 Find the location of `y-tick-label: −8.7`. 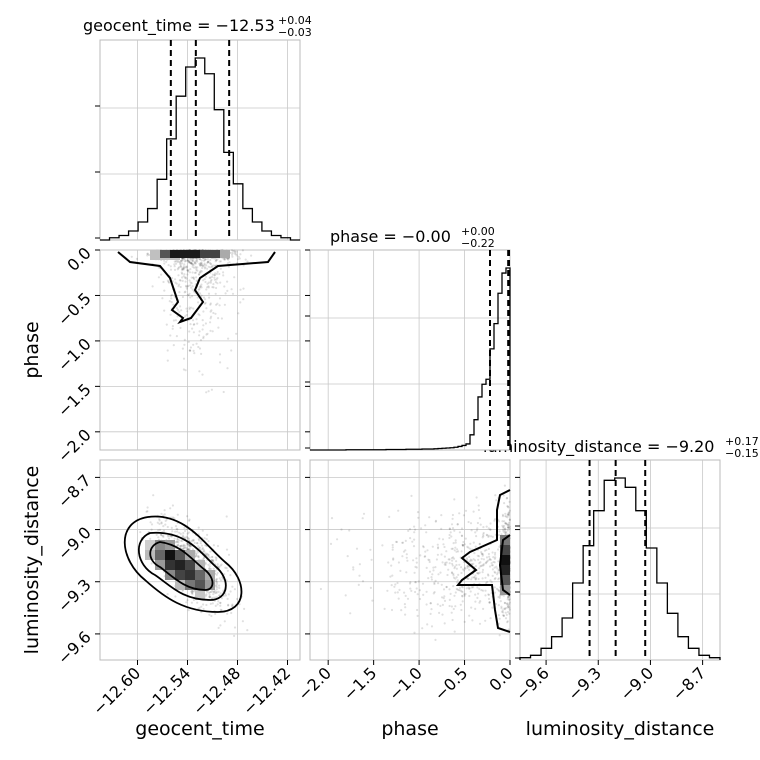

y-tick-label: −8.7 is located at coordinates (74, 491).